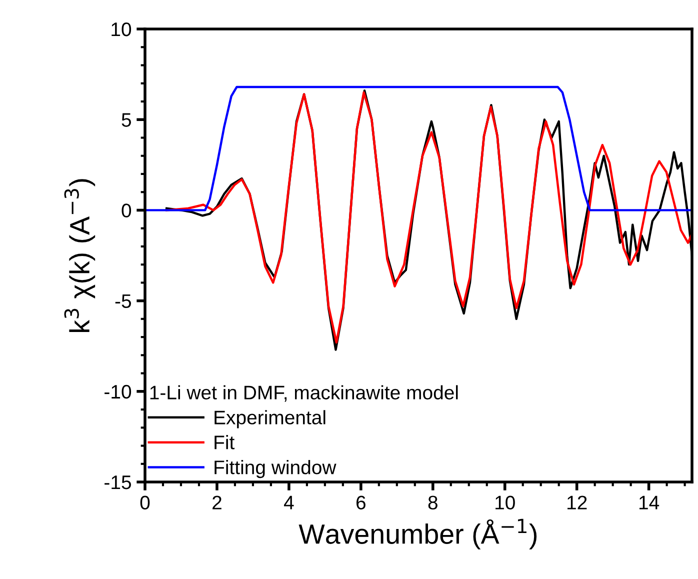  What do you see at coordinates (649, 503) in the screenshot?
I see `x-tick-label: 14` at bounding box center [649, 503].